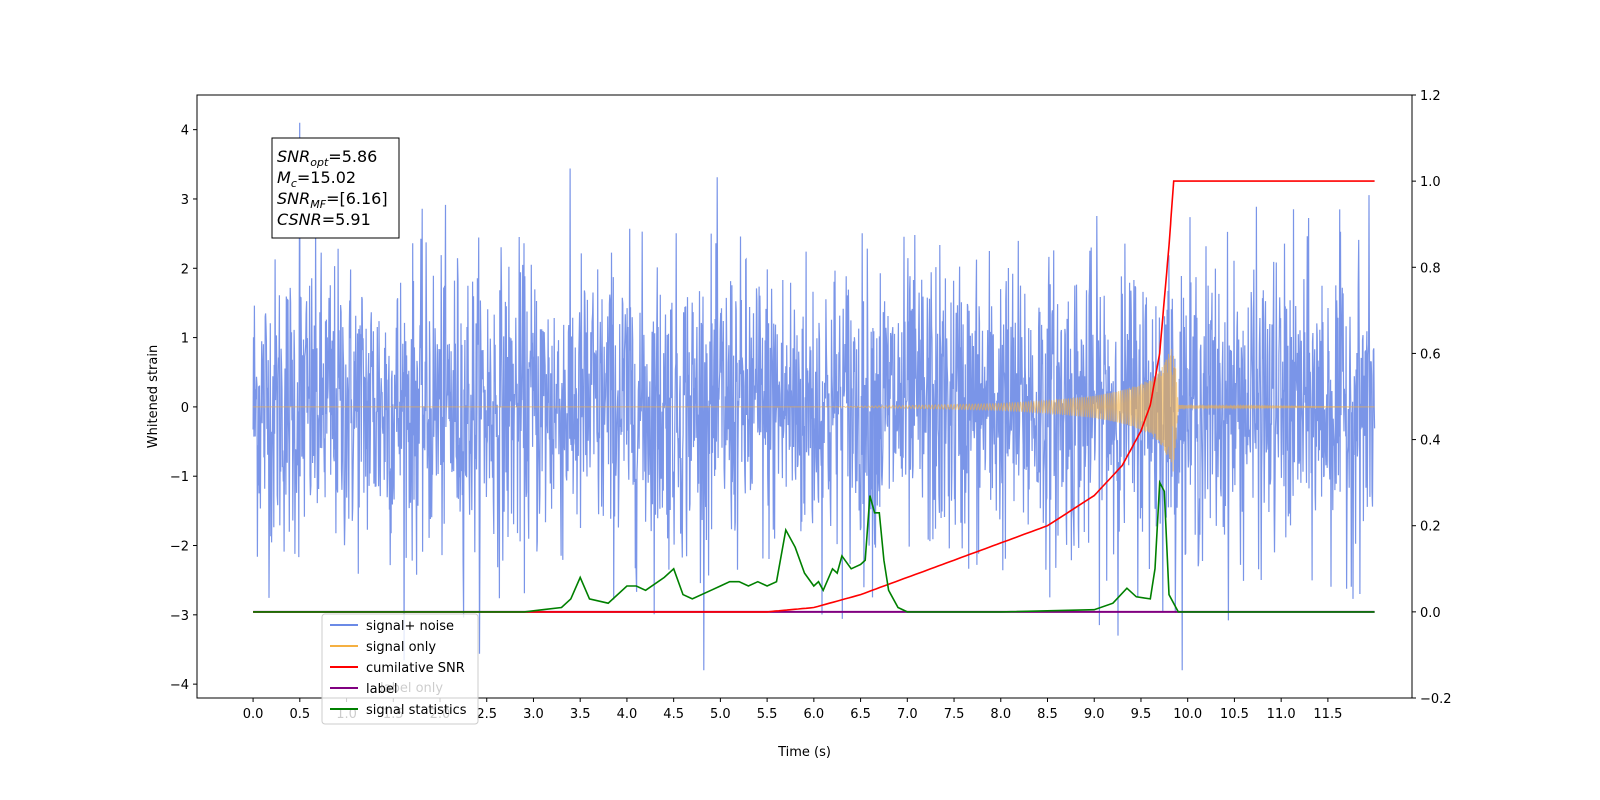 The width and height of the screenshot is (1600, 800). Describe the element at coordinates (1047, 714) in the screenshot. I see `x-tick-label: 8.5` at that location.